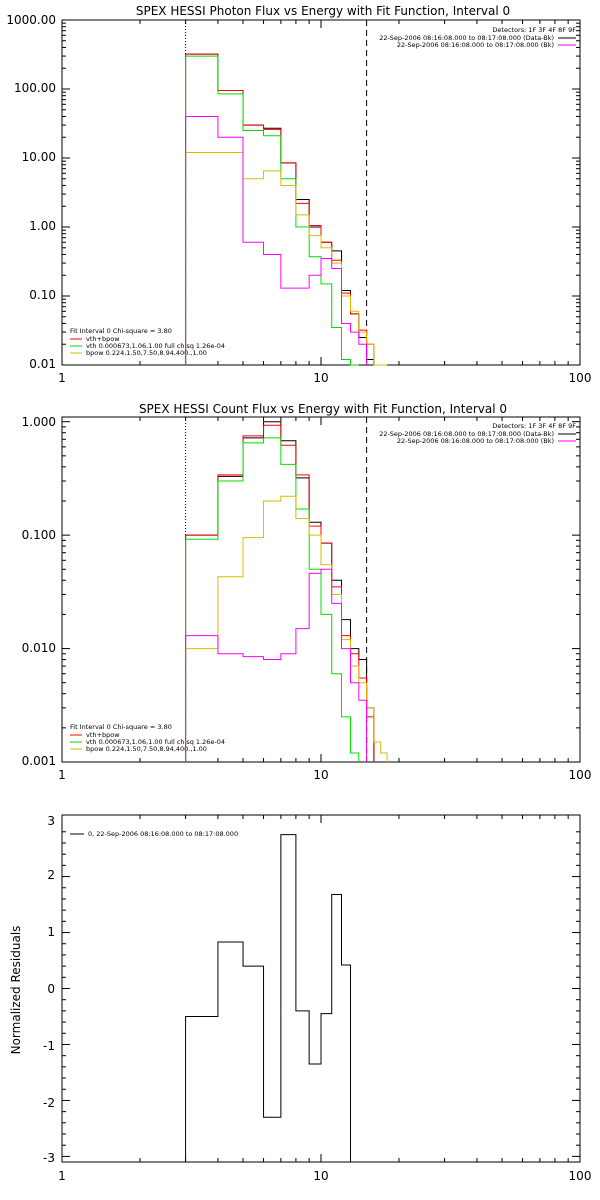  Describe the element at coordinates (51, 932) in the screenshot. I see `residuals-ytick-label: 1` at that location.